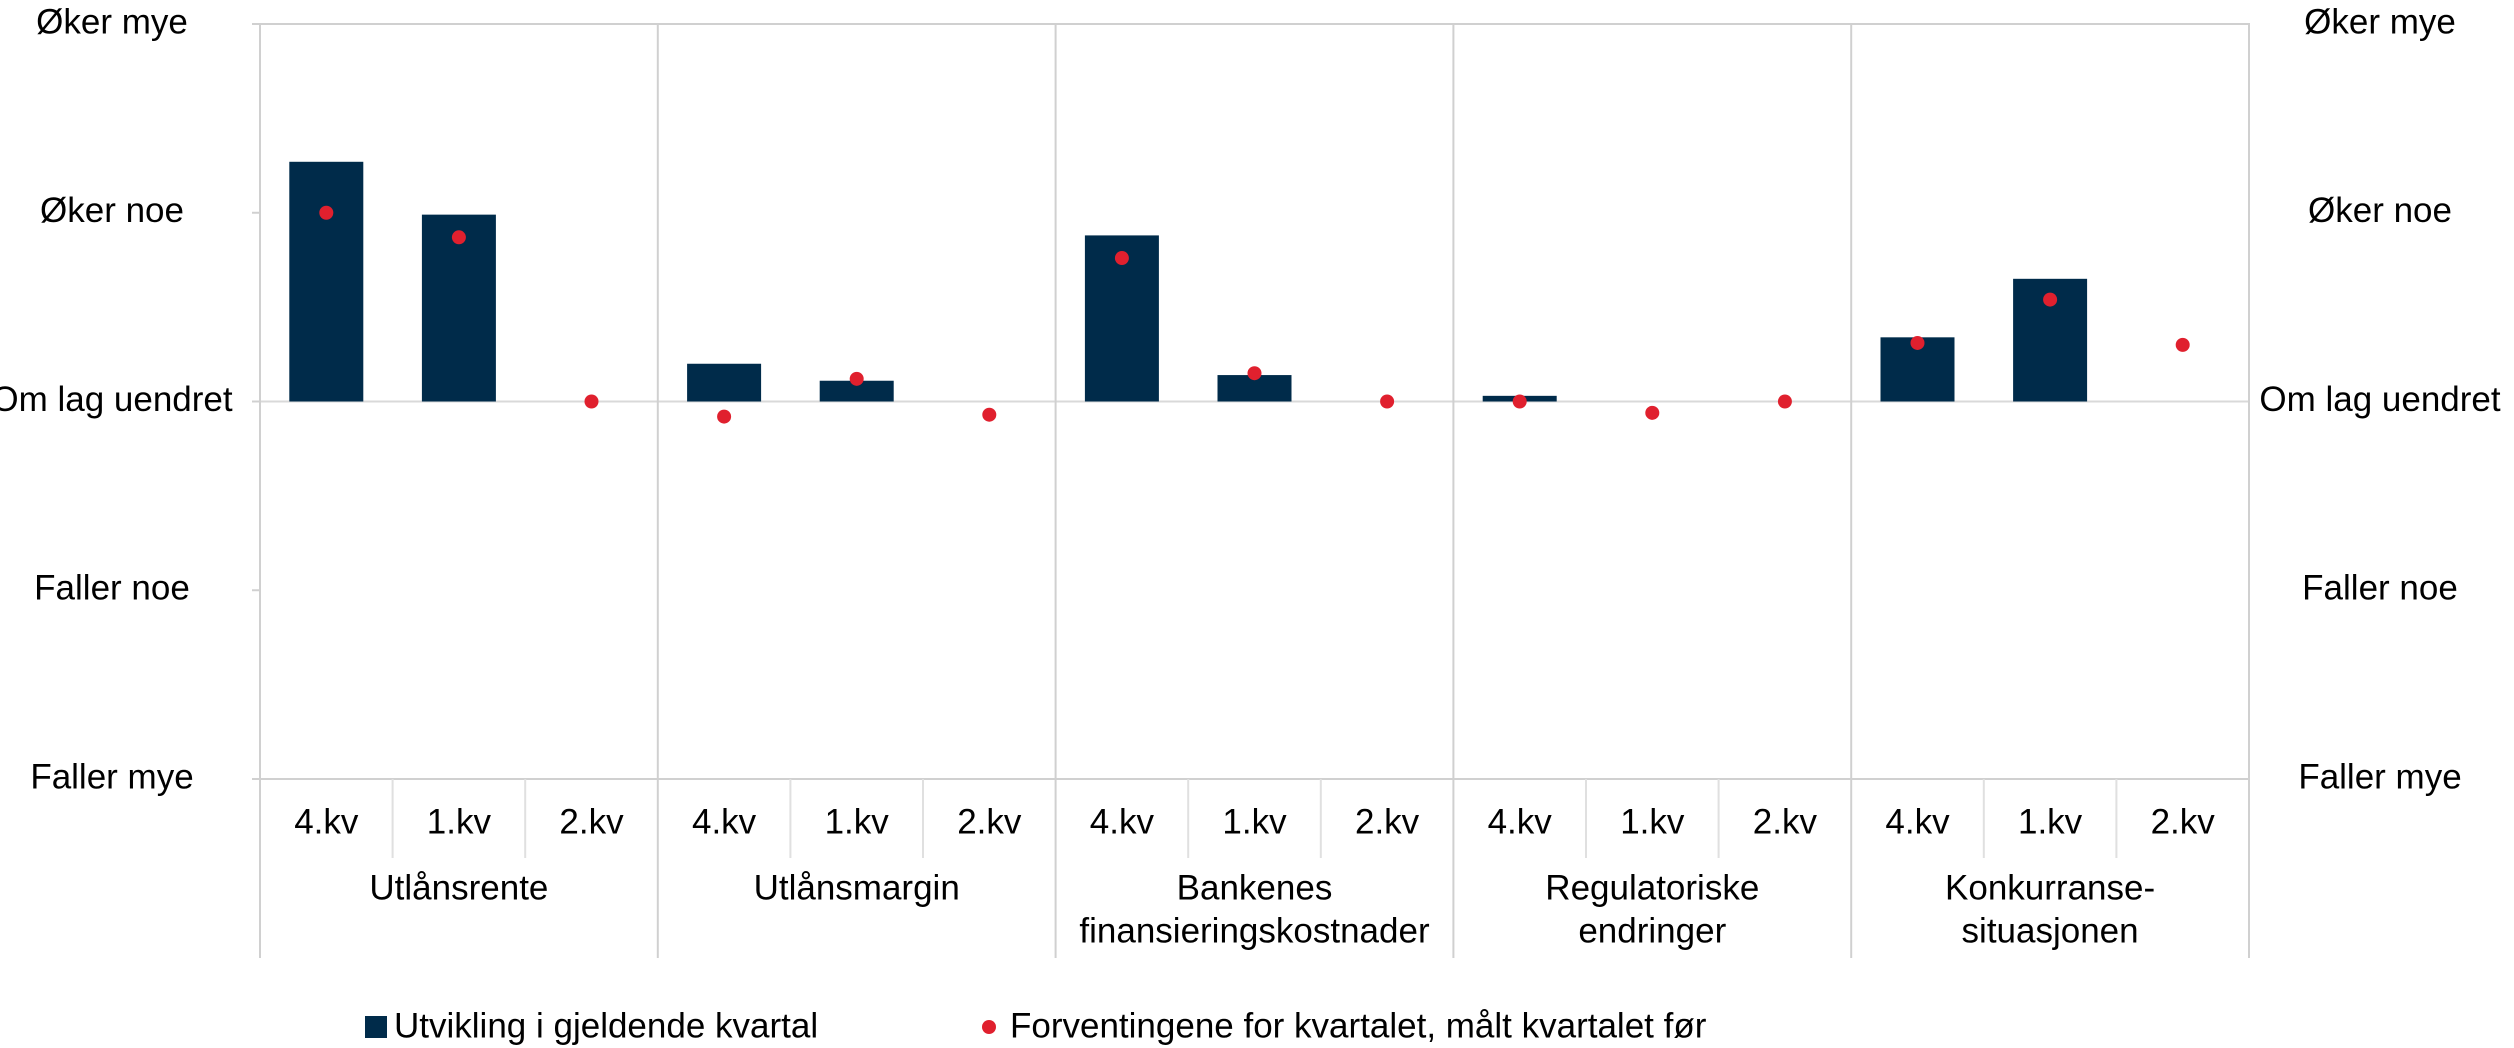 The height and width of the screenshot is (1048, 2514). Describe the element at coordinates (112, 21) in the screenshot. I see `y-tick-label: Øker mye` at that location.